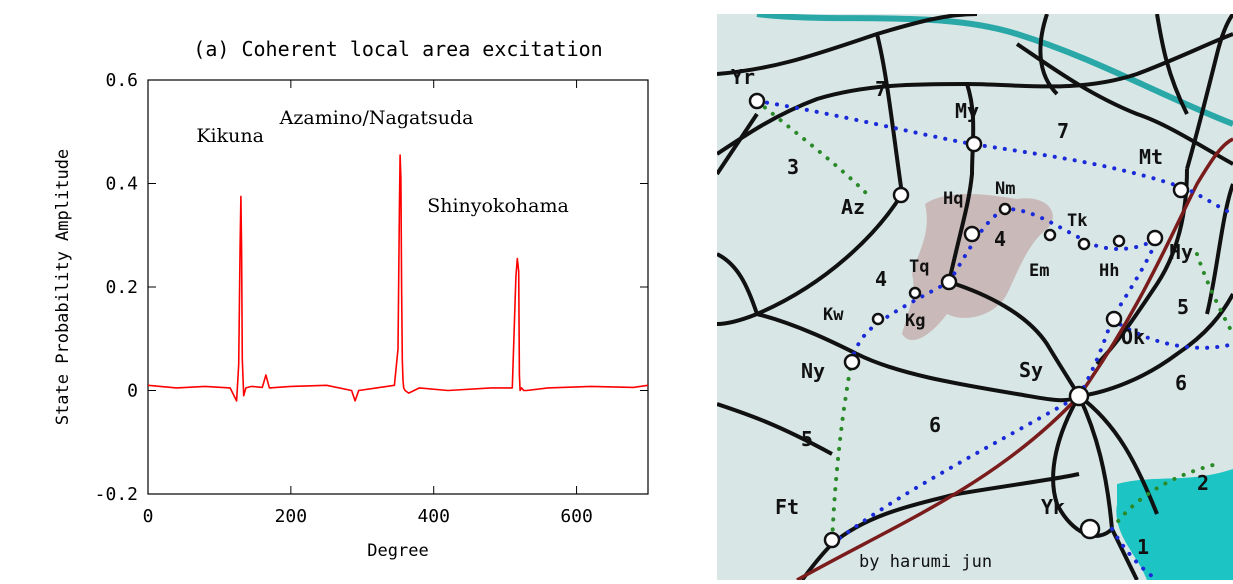  Describe the element at coordinates (1053, 507) in the screenshot. I see `station-label: Yk` at that location.